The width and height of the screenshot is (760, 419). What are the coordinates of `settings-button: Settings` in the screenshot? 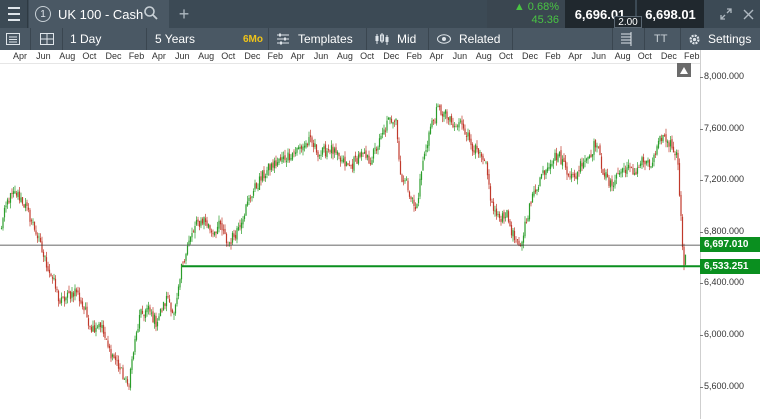 It's located at (730, 39).